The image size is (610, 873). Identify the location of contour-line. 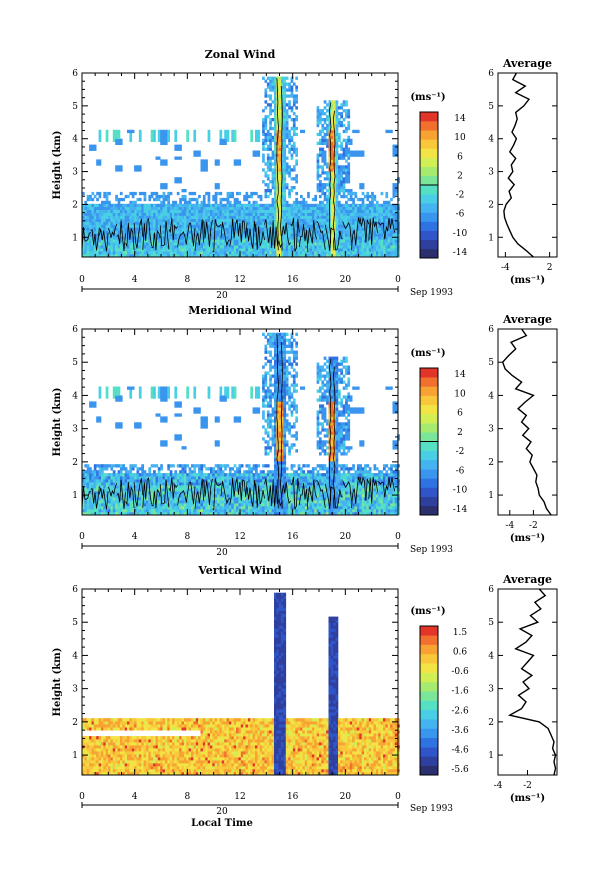
(190, 234).